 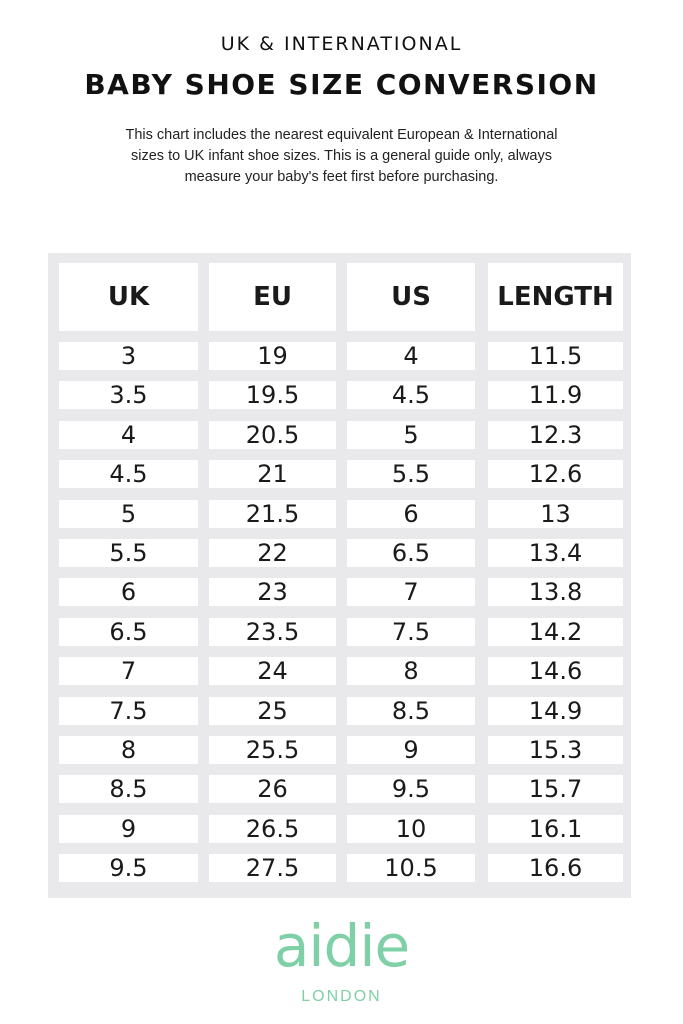 I want to click on table-cell-us: 8.5, so click(x=411, y=711).